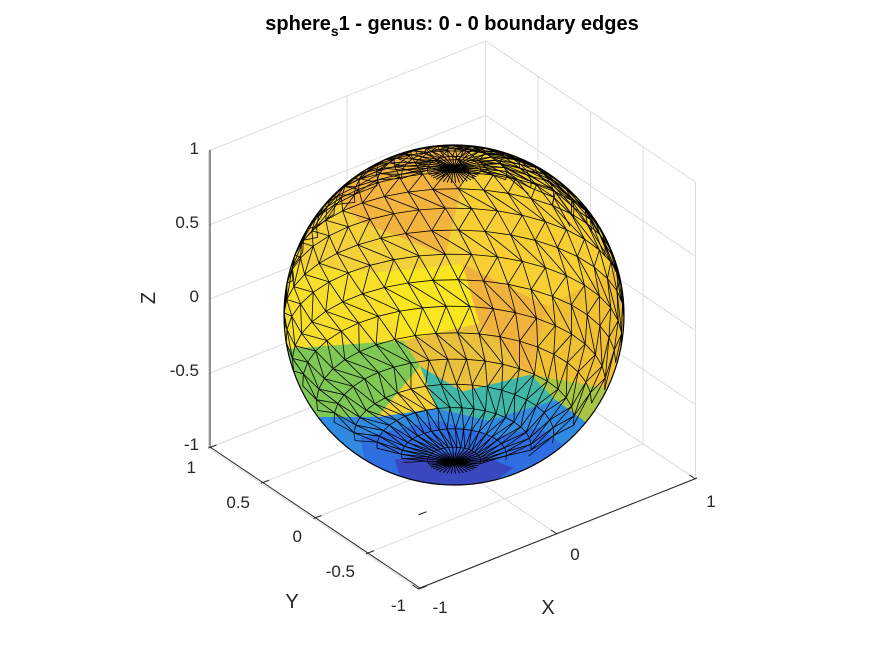 This screenshot has height=656, width=875. I want to click on gridline, so click(347, 96).